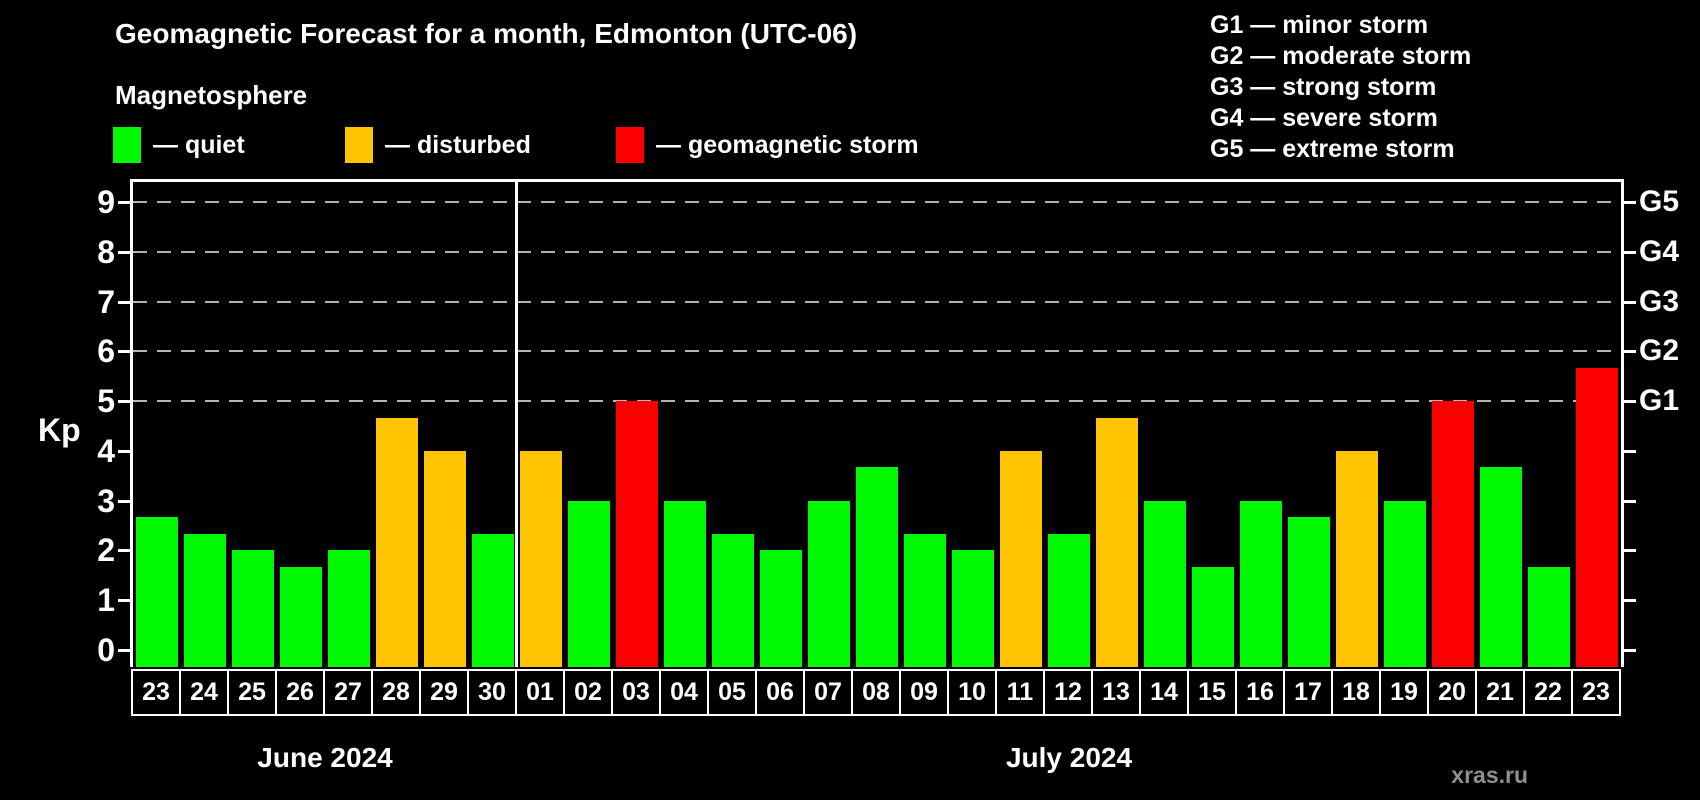  I want to click on y-tick-label: 6, so click(106, 351).